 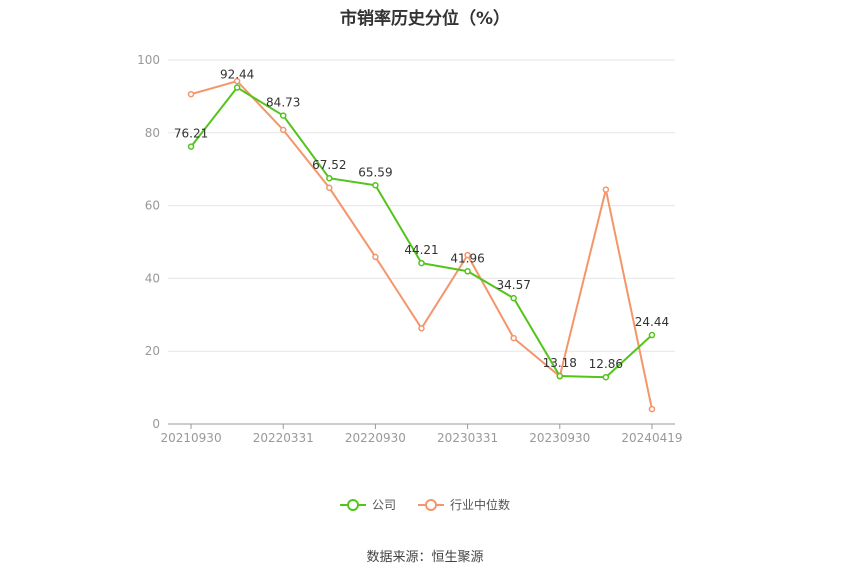 I want to click on x-tick-label: 20220331, so click(x=283, y=438).